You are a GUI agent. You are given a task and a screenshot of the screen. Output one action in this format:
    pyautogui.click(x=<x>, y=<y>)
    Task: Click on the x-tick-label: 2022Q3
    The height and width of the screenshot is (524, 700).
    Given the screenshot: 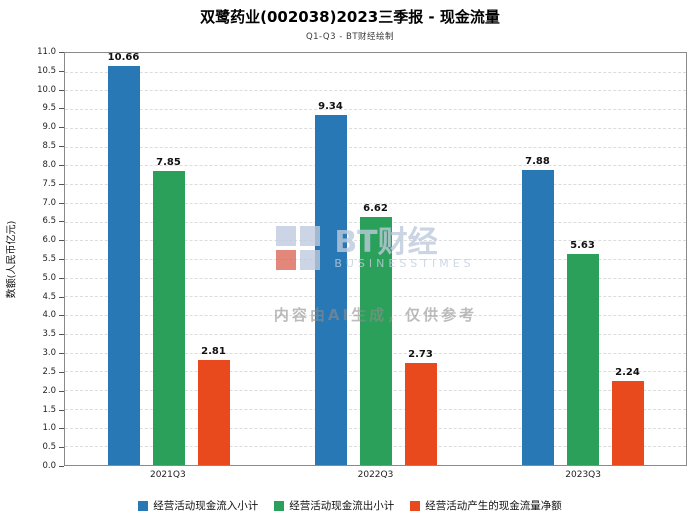 What is the action you would take?
    pyautogui.click(x=375, y=475)
    